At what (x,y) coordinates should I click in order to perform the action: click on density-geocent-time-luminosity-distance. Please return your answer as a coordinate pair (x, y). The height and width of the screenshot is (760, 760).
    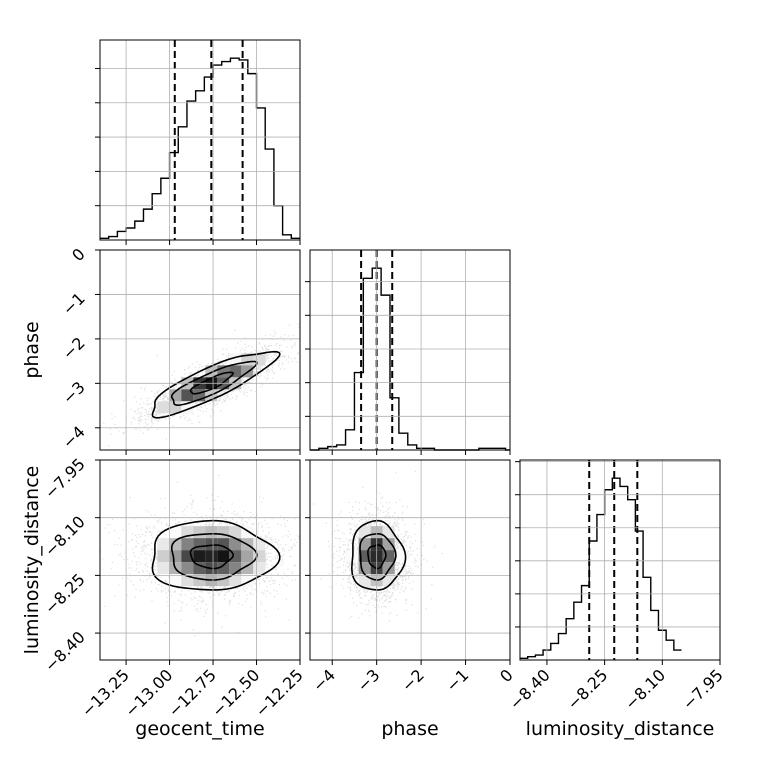
    Looking at the image, I should click on (200, 560).